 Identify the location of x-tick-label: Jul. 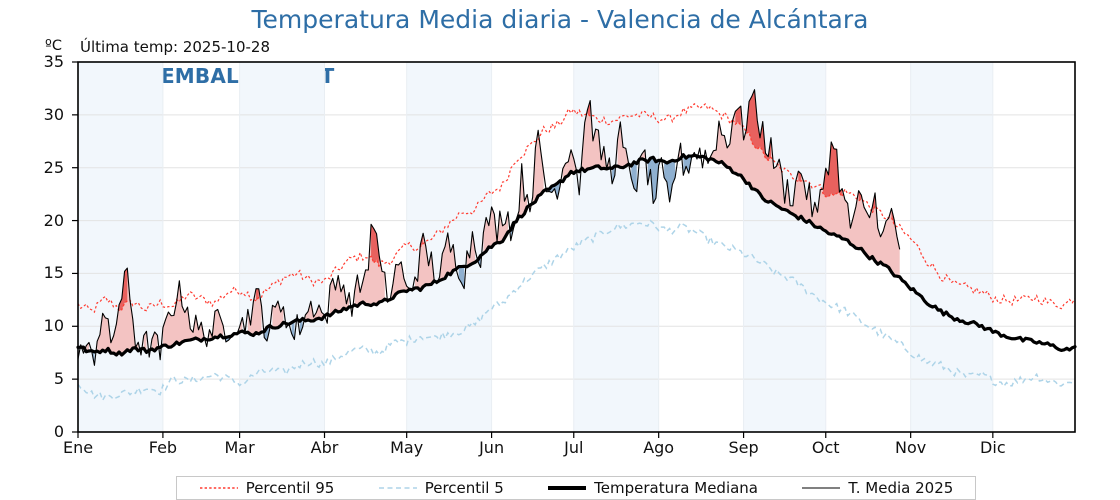
(574, 447).